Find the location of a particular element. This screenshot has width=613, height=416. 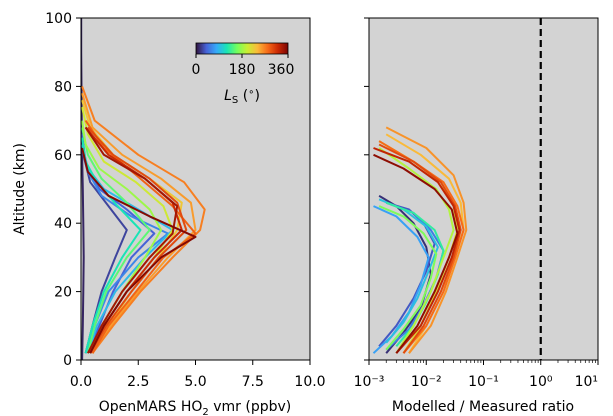

right-y-axis-ticks is located at coordinates (366, 189).